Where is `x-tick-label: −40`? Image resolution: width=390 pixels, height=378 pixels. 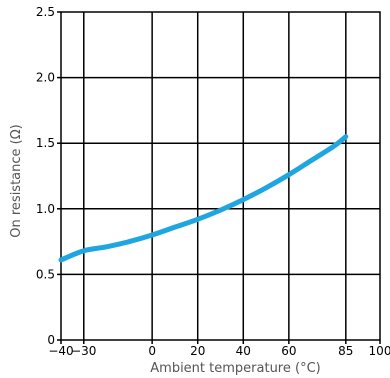 x-tick-label: −40 is located at coordinates (60, 351).